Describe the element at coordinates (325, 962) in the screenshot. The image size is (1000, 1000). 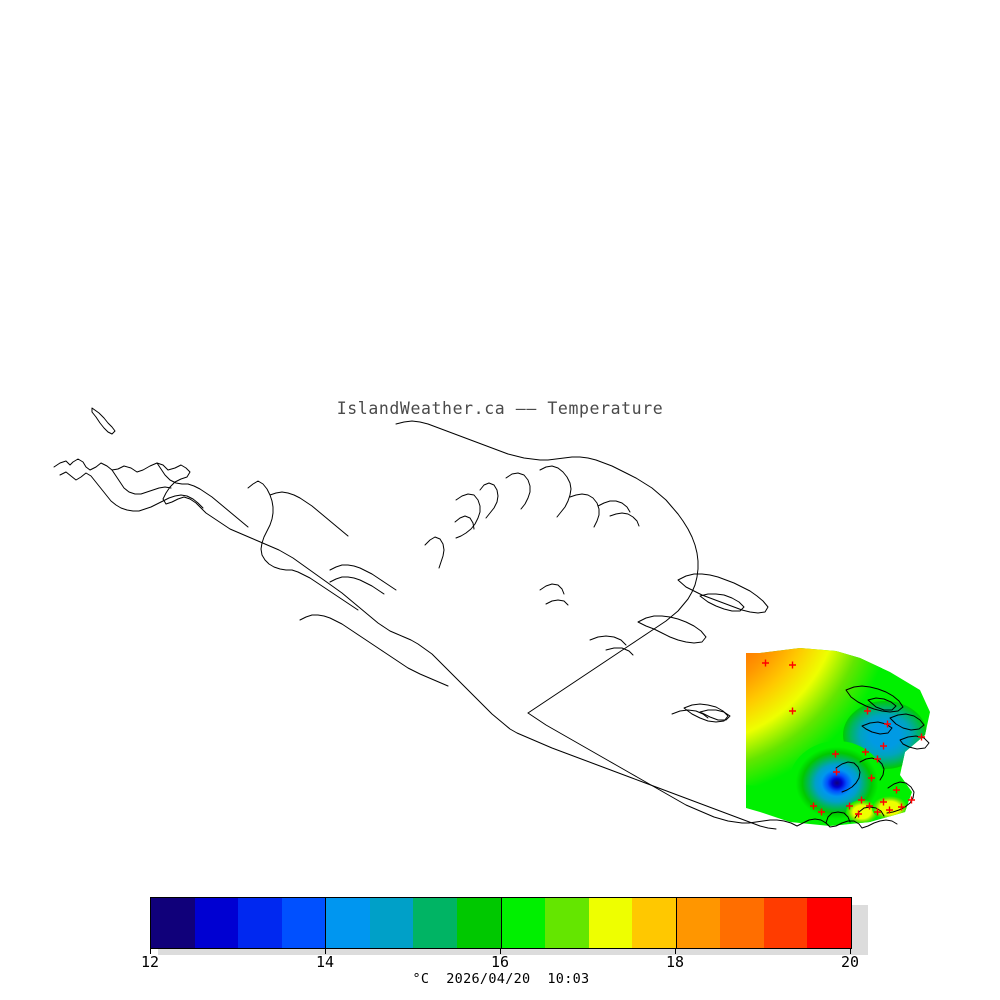
I see `colorbar-tick-label-14: 14` at that location.